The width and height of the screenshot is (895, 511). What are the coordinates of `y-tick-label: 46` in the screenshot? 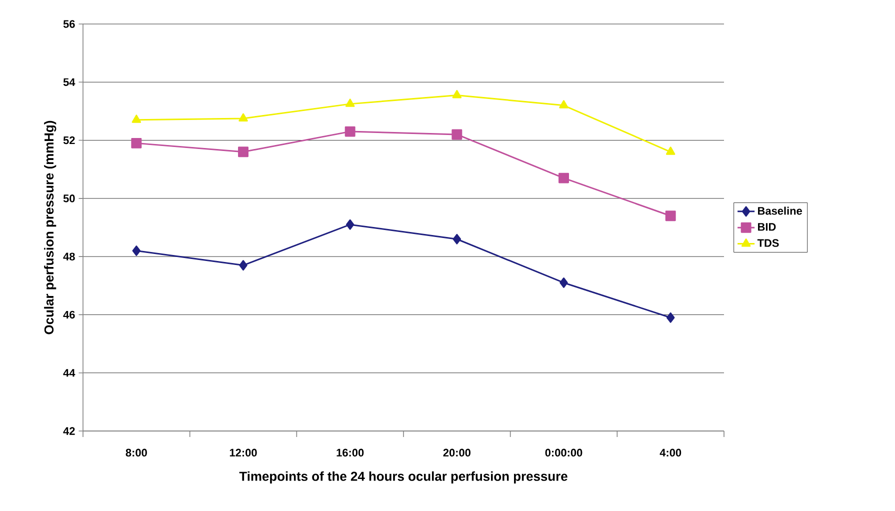 It's located at (69, 314).